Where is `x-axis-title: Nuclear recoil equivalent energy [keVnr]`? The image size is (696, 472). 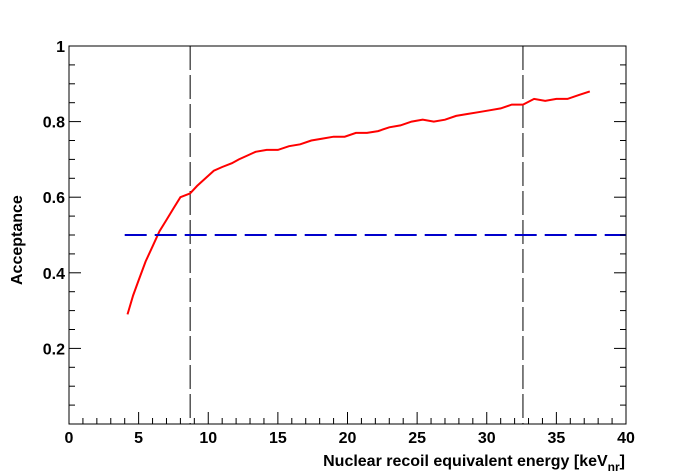
x-axis-title: Nuclear recoil equivalent energy [keVnr] is located at coordinates (474, 462).